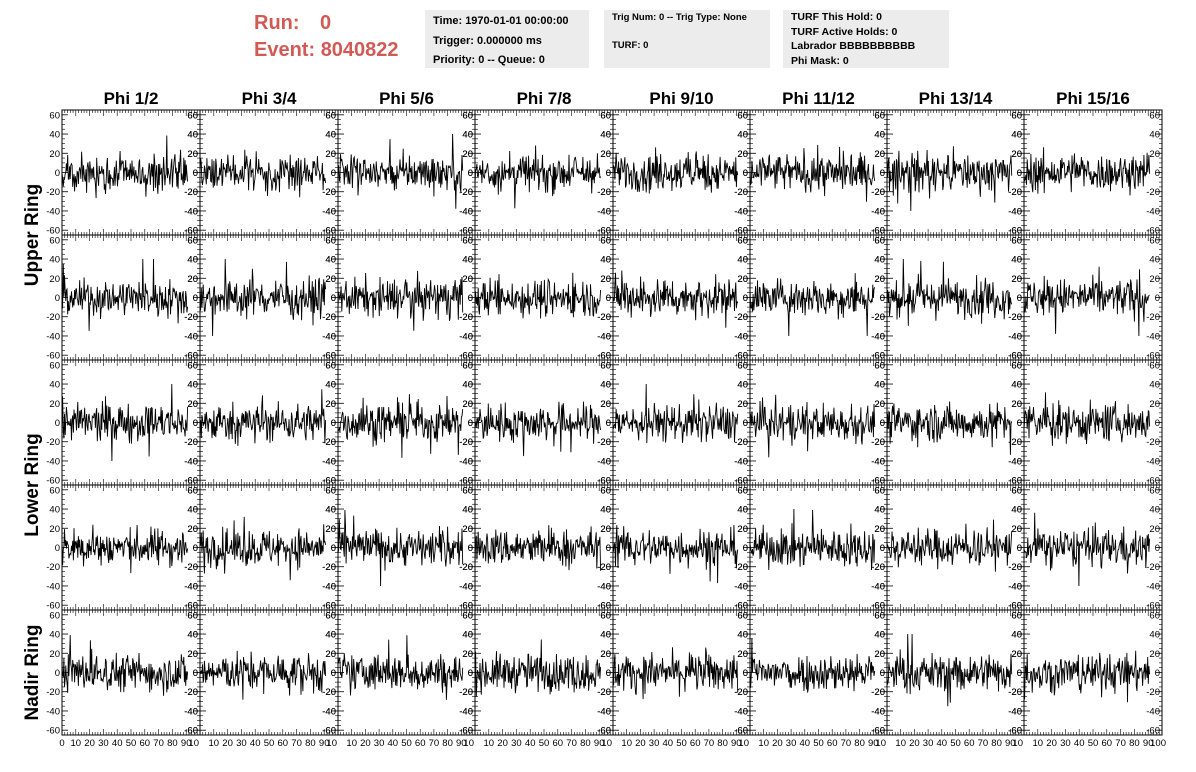 This screenshot has width=1196, height=772. Describe the element at coordinates (818, 98) in the screenshot. I see `column-label-6: Phi 11/12` at that location.